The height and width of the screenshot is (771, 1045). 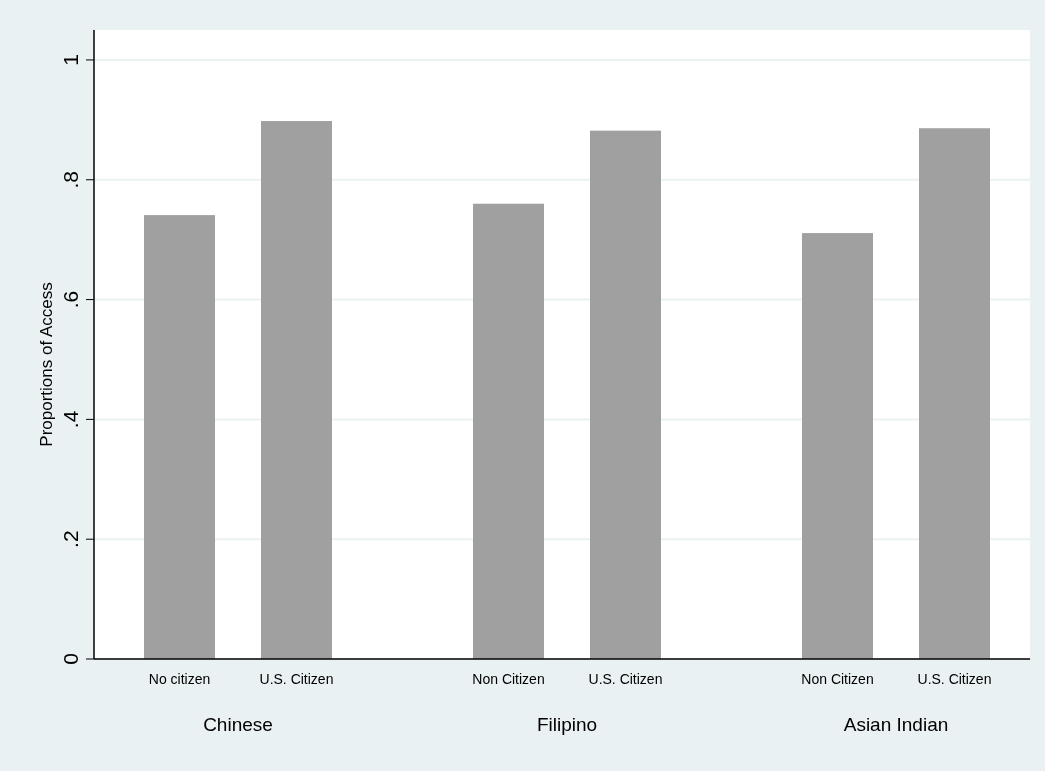 What do you see at coordinates (70, 60) in the screenshot?
I see `y-tick-label: 1` at bounding box center [70, 60].